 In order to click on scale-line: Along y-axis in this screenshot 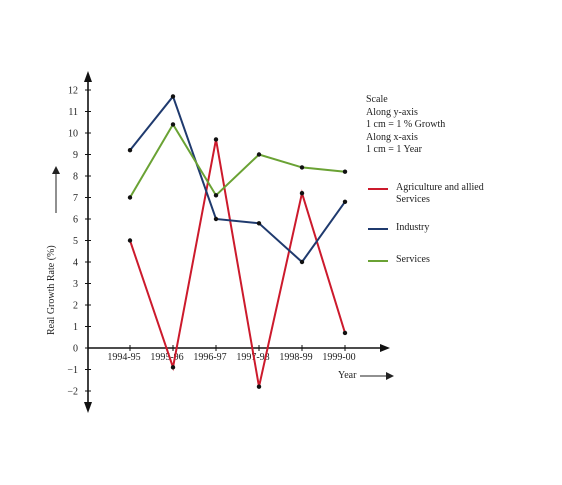, I will do `click(392, 112)`.